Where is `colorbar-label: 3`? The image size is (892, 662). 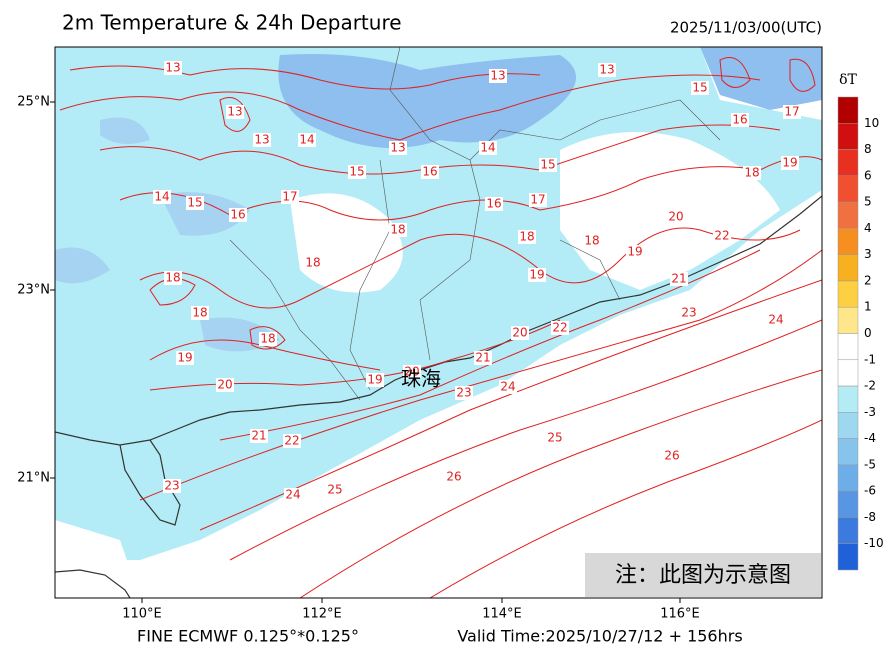 colorbar-label: 3 is located at coordinates (868, 254).